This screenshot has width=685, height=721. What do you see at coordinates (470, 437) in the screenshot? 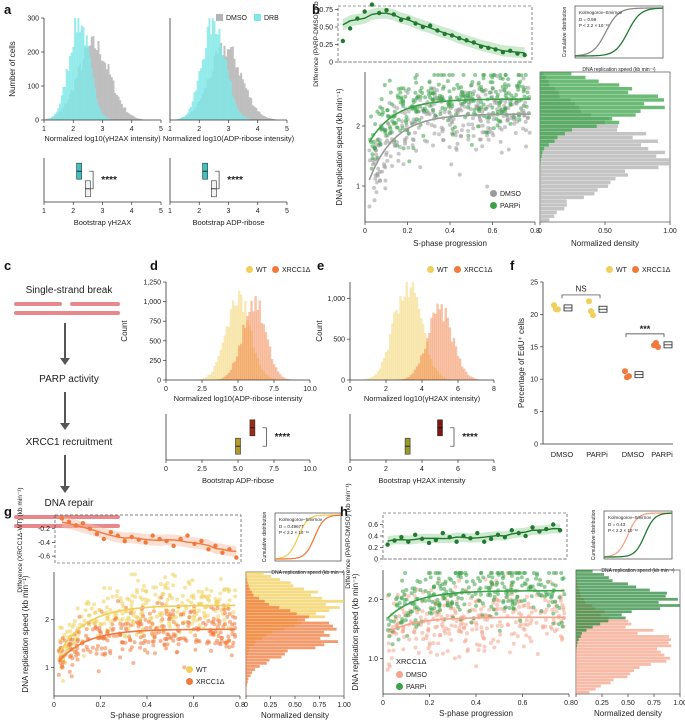
I see `e-box-significance: ****` at bounding box center [470, 437].